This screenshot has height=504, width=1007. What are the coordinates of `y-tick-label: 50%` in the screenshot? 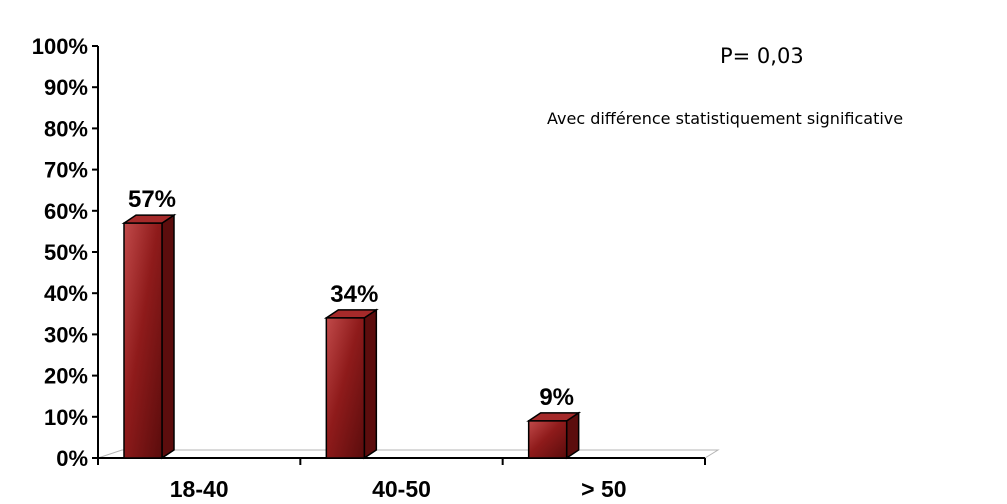 It's located at (66, 252).